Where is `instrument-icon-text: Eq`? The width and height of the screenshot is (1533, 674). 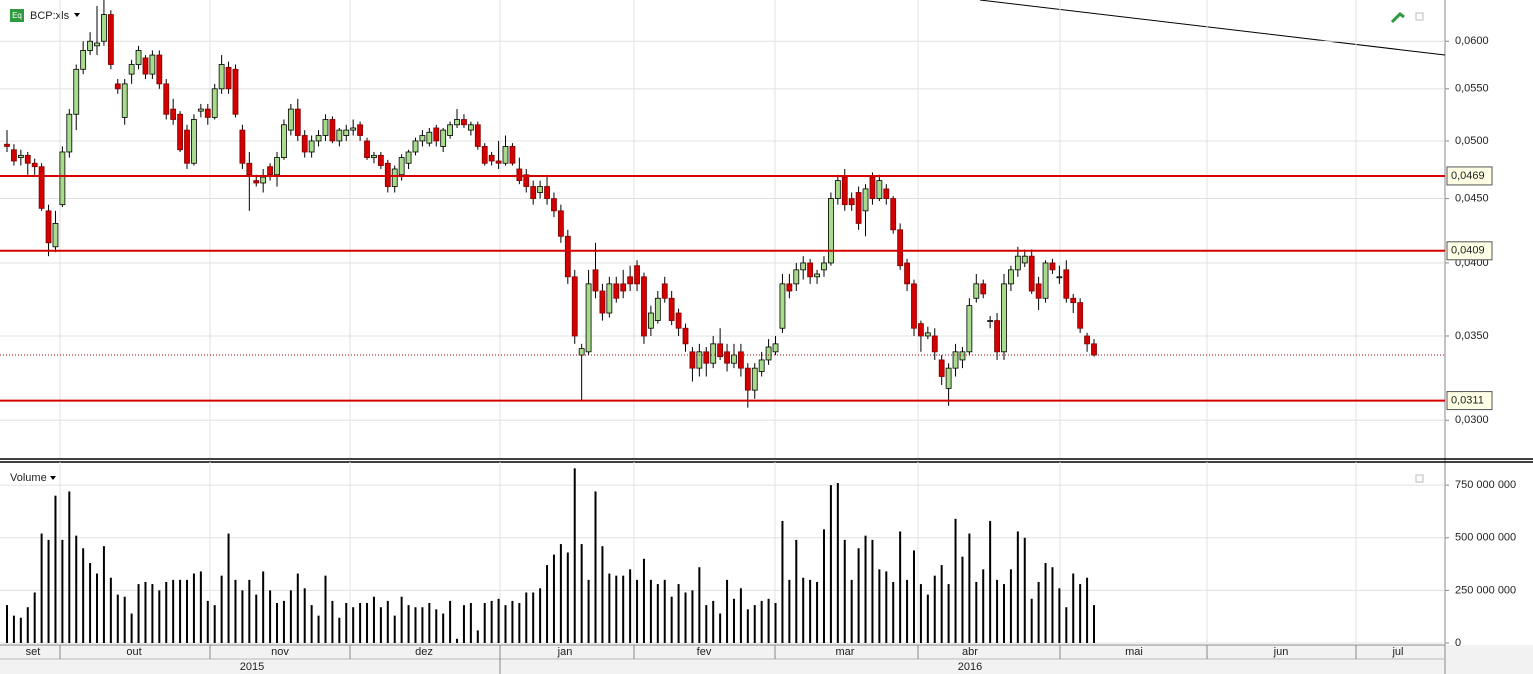 instrument-icon-text: Eq is located at coordinates (17, 15).